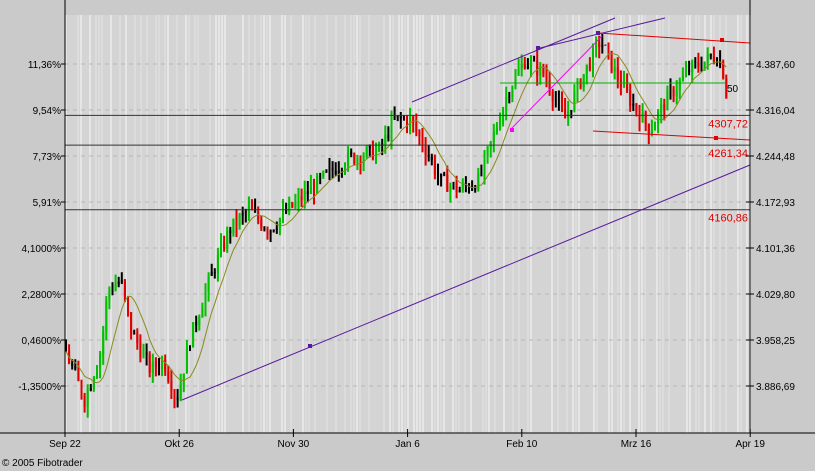  Describe the element at coordinates (513, 60) in the screenshot. I see `trendline-upper` at that location.